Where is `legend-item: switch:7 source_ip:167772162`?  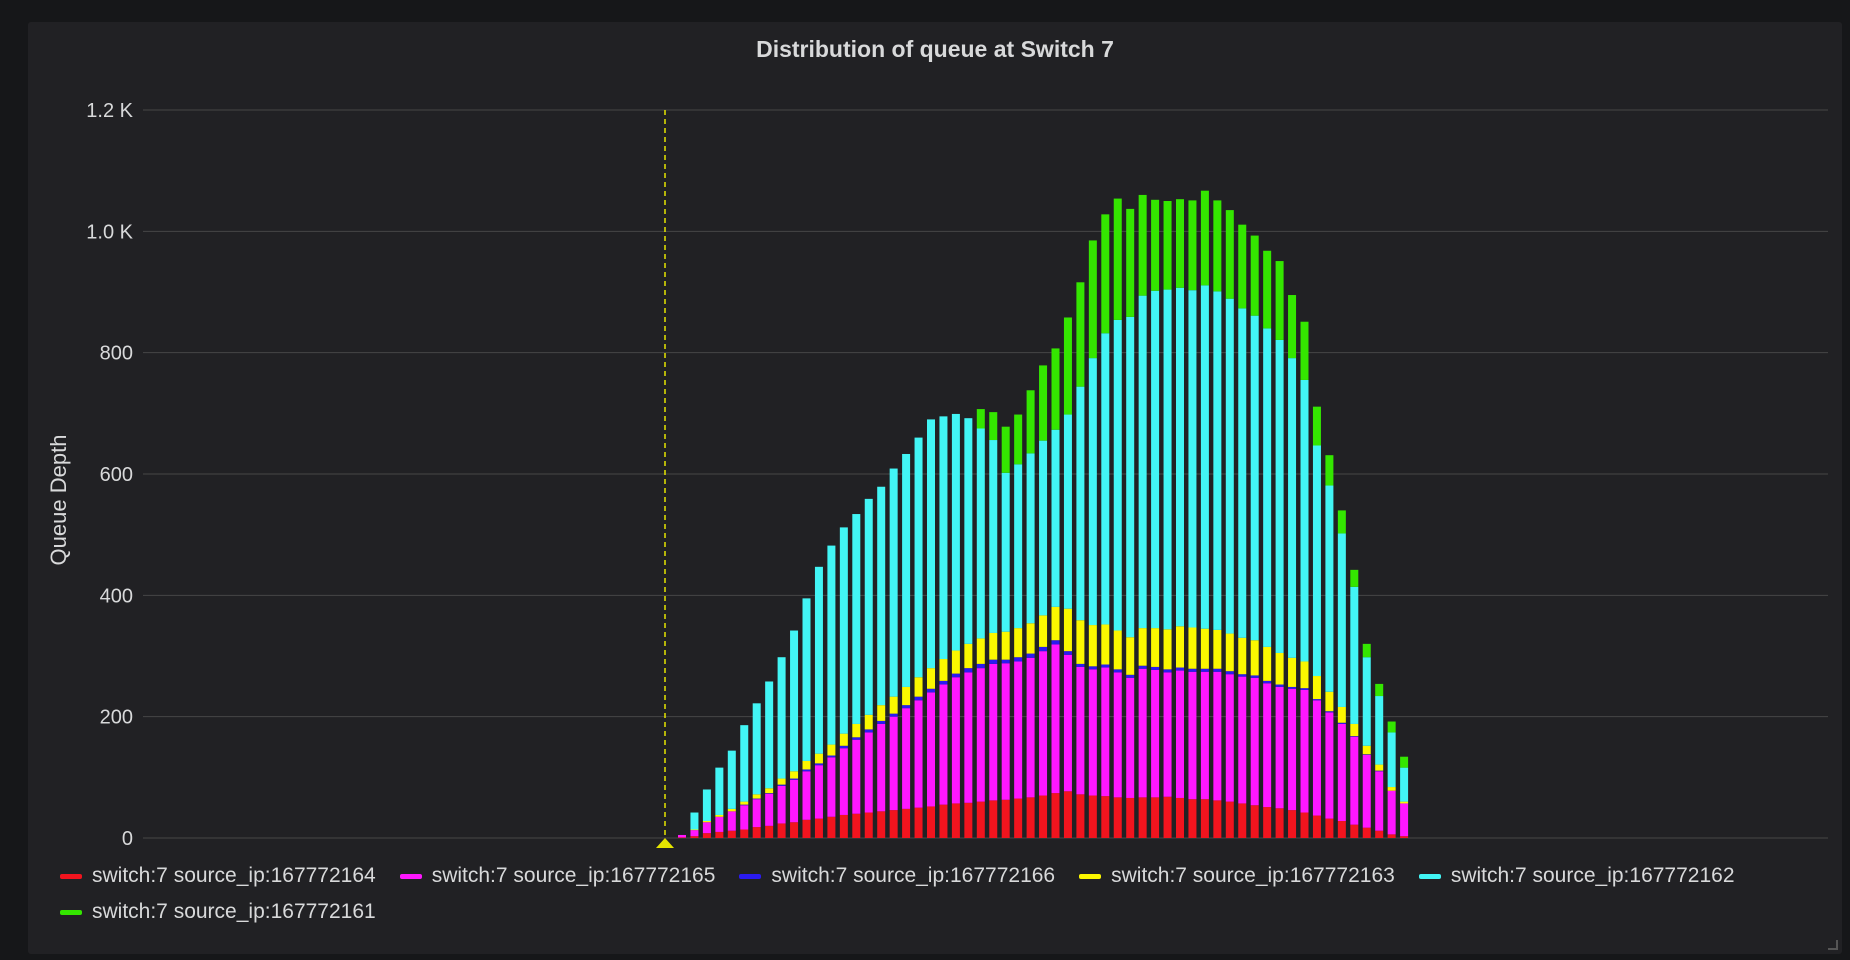
legend-item: switch:7 source_ip:167772162 is located at coordinates (1576, 876).